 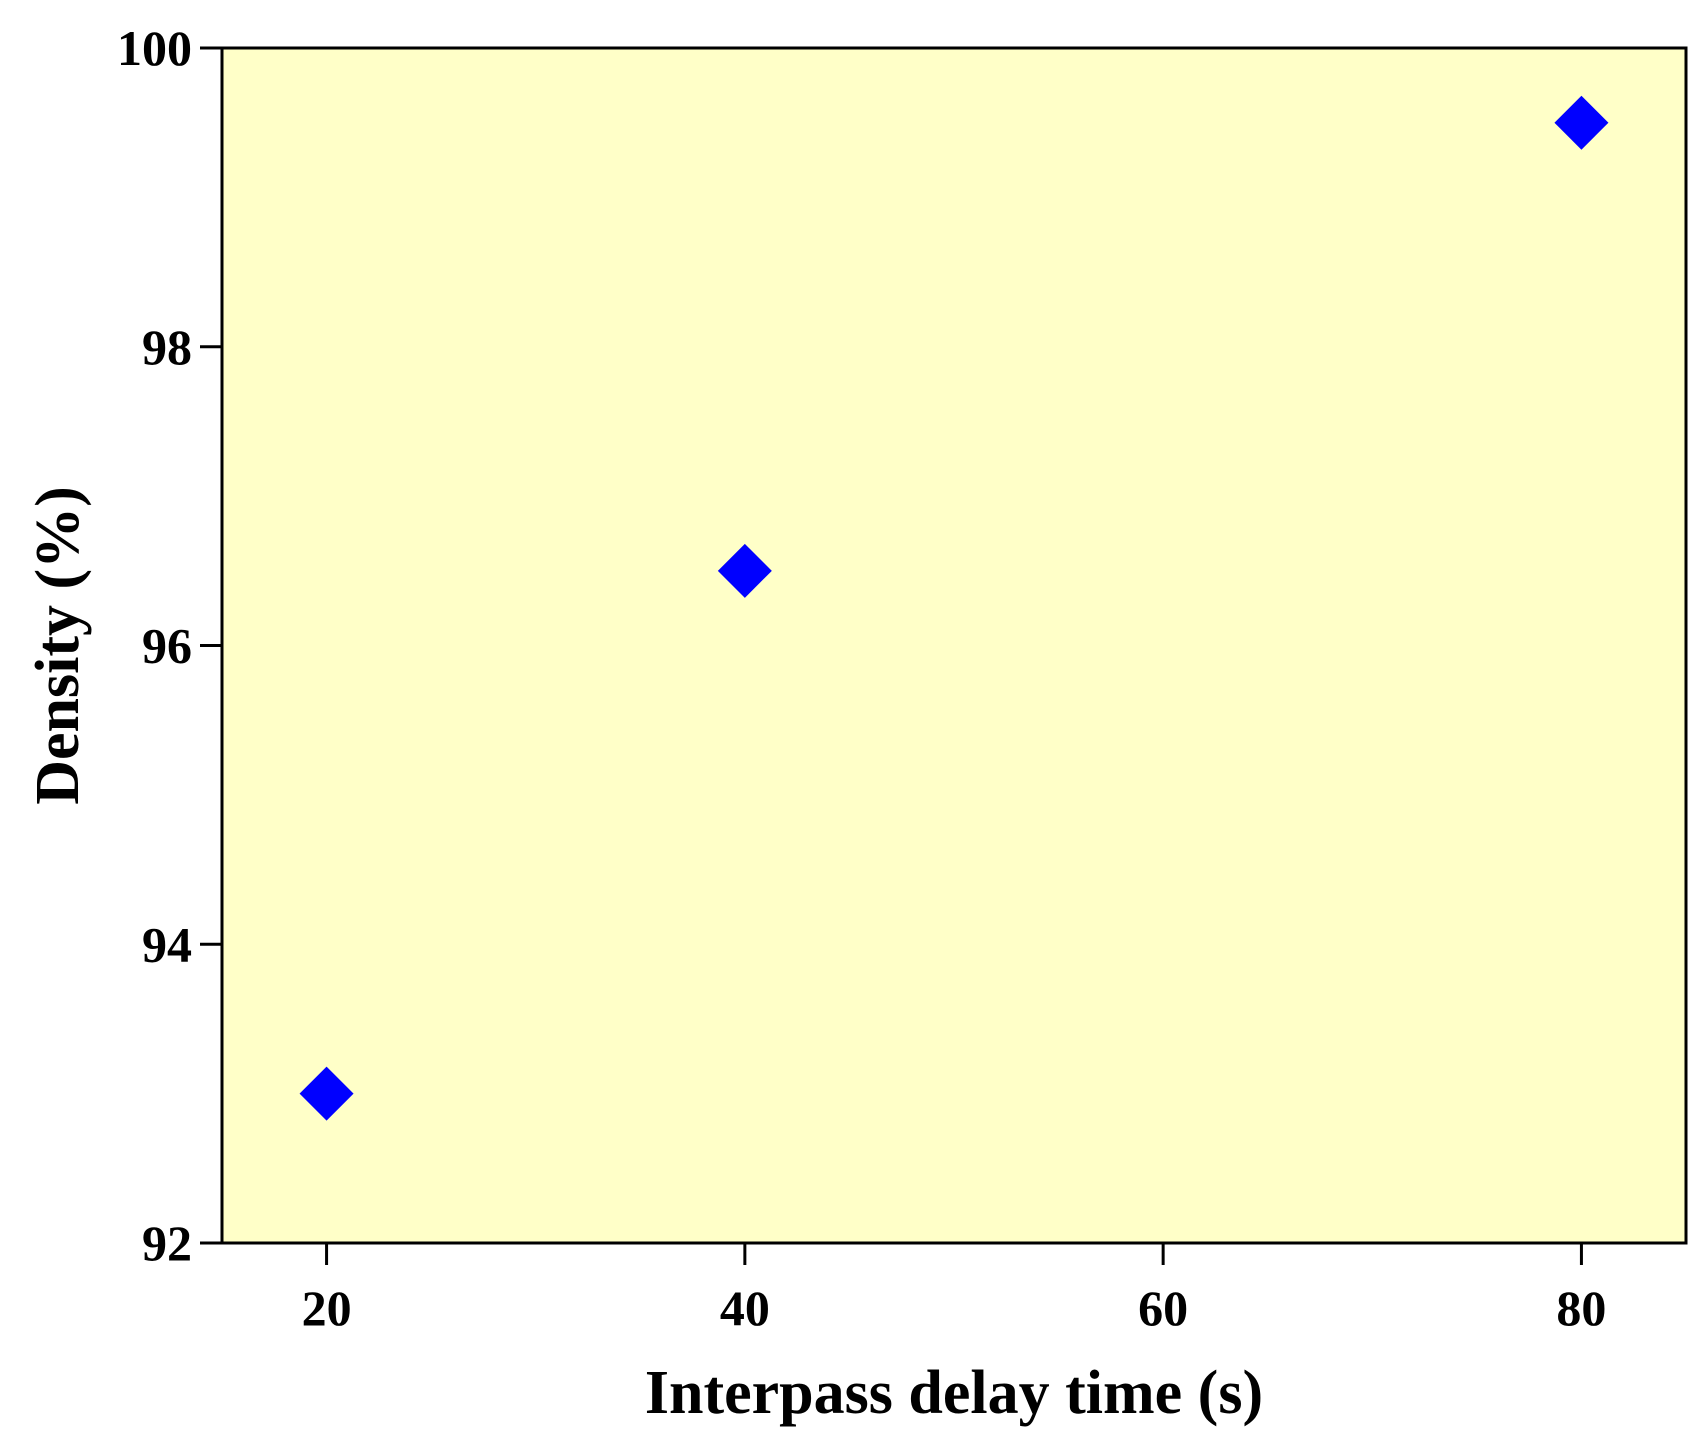 What do you see at coordinates (1581, 1308) in the screenshot?
I see `x-tick-label: 80` at bounding box center [1581, 1308].